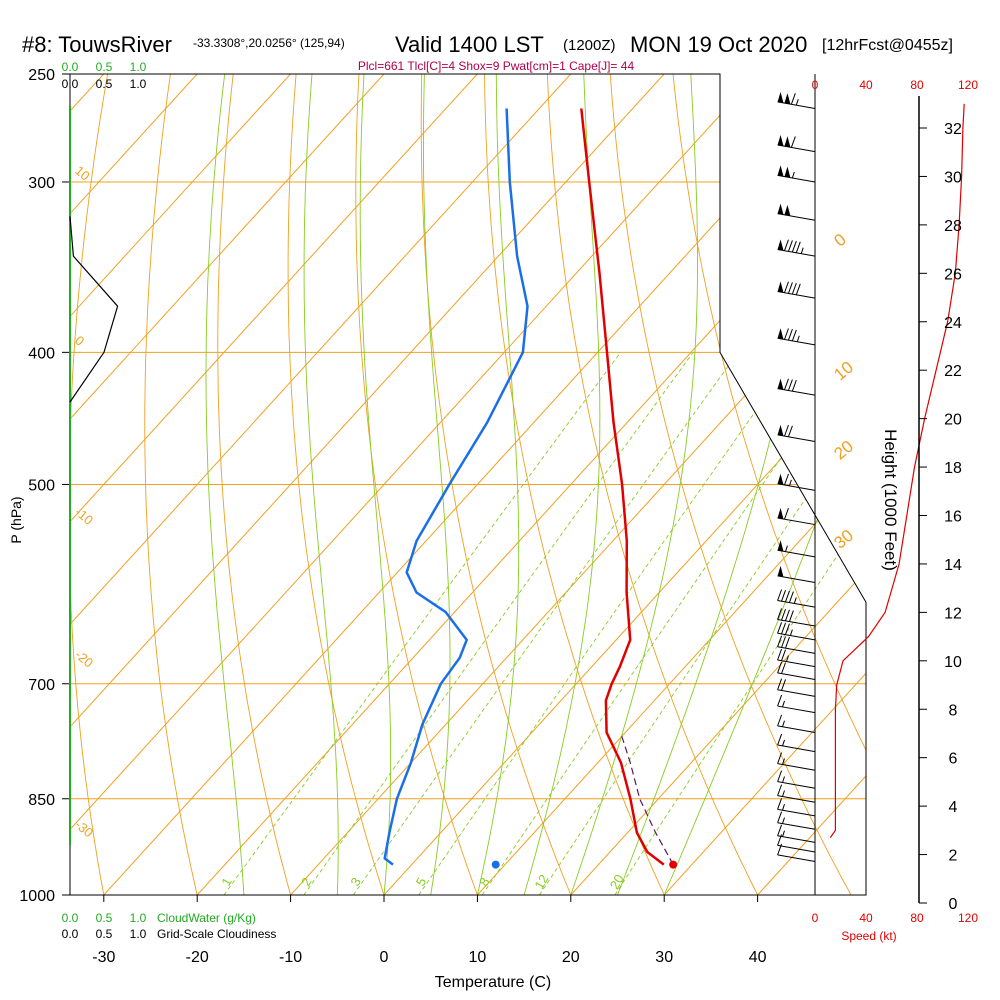  I want to click on temperature-tick-label: -30, so click(103, 957).